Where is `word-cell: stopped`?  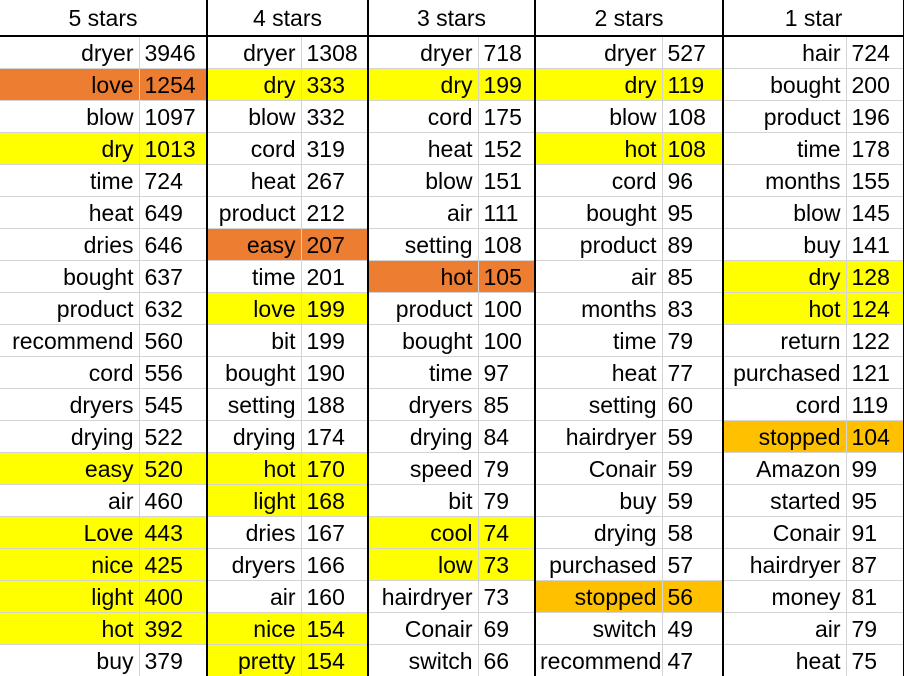 word-cell: stopped is located at coordinates (598, 597).